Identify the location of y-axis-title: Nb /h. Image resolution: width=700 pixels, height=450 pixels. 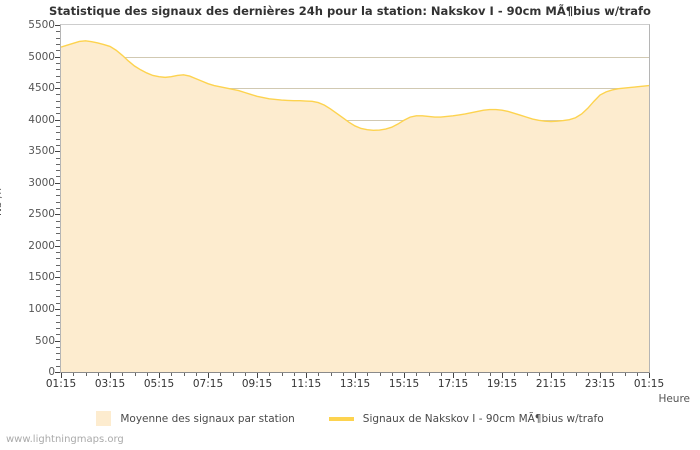
(2, 202).